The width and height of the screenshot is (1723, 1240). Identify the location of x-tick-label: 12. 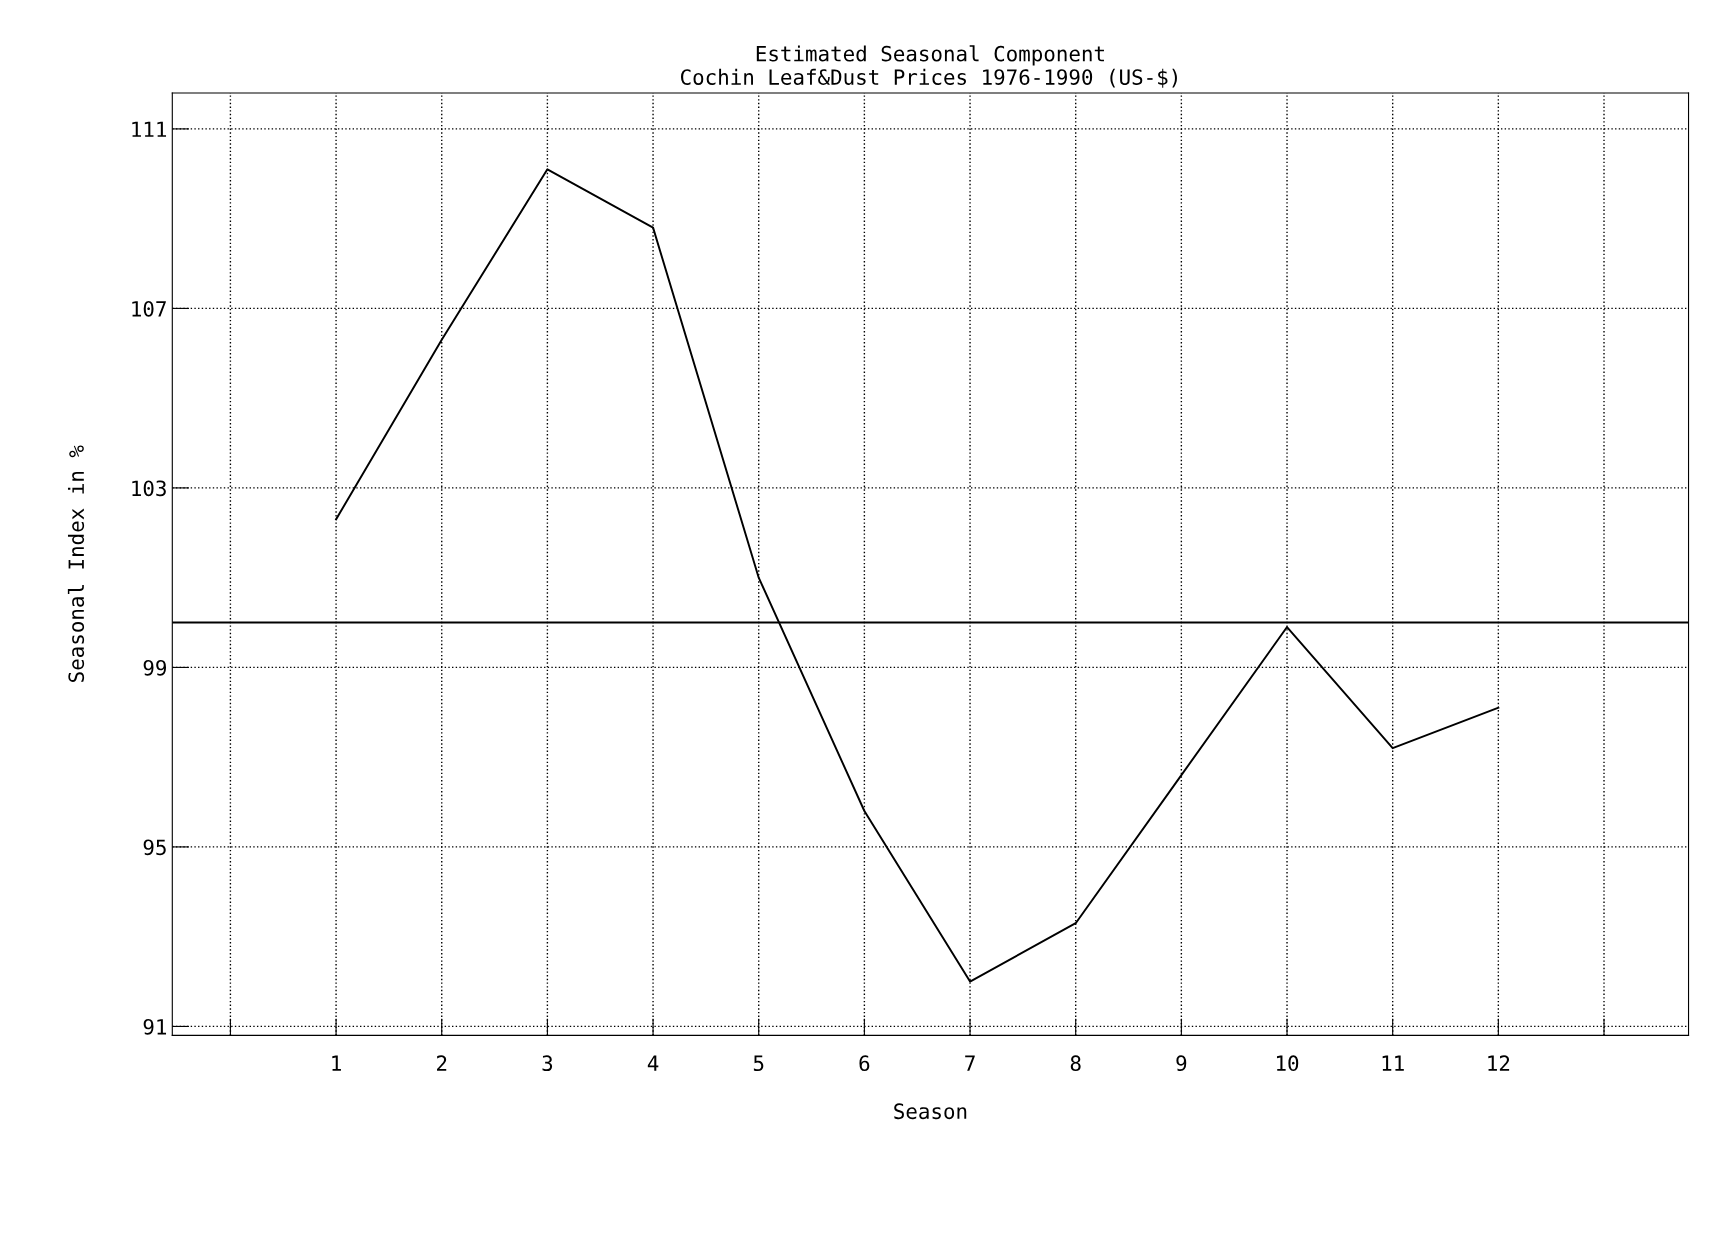
(1499, 1063).